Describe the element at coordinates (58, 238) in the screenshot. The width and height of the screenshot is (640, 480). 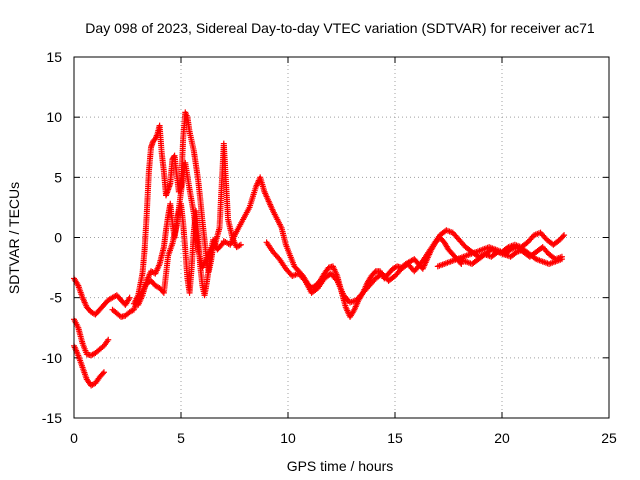
I see `y-tick-label: 0` at that location.